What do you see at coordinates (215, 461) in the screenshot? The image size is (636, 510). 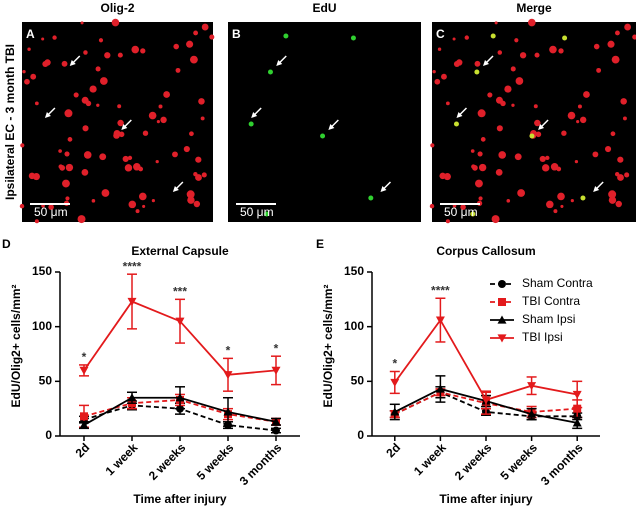 I see `x-tick-label: 5 weeks` at bounding box center [215, 461].